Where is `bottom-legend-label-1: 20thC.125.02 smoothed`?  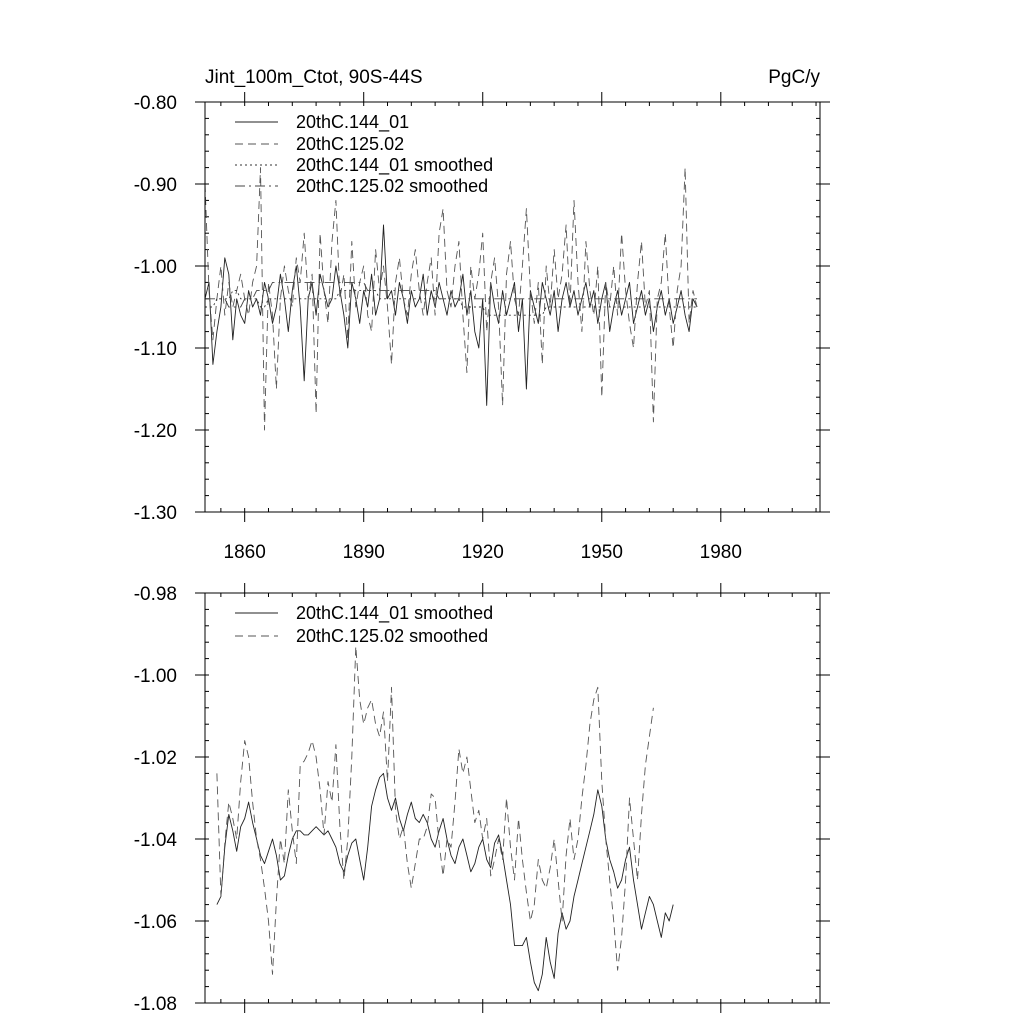
bottom-legend-label-1: 20thC.125.02 smoothed is located at coordinates (392, 636).